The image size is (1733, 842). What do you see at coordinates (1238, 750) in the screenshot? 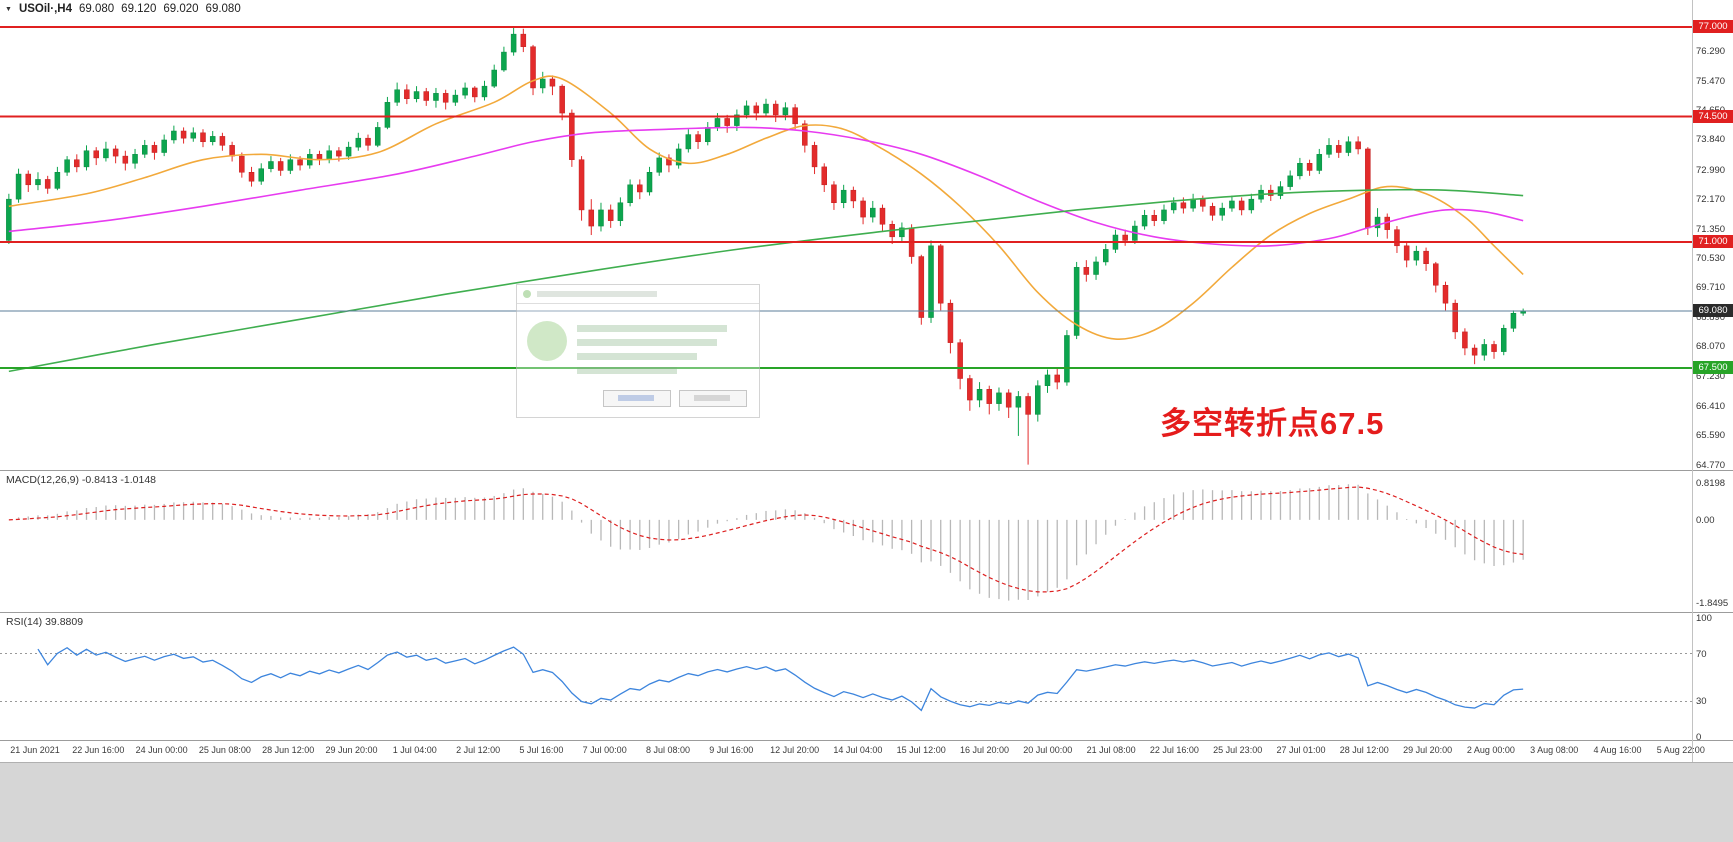
I see `time-tick-label: 25 Jul 23:00` at bounding box center [1238, 750].